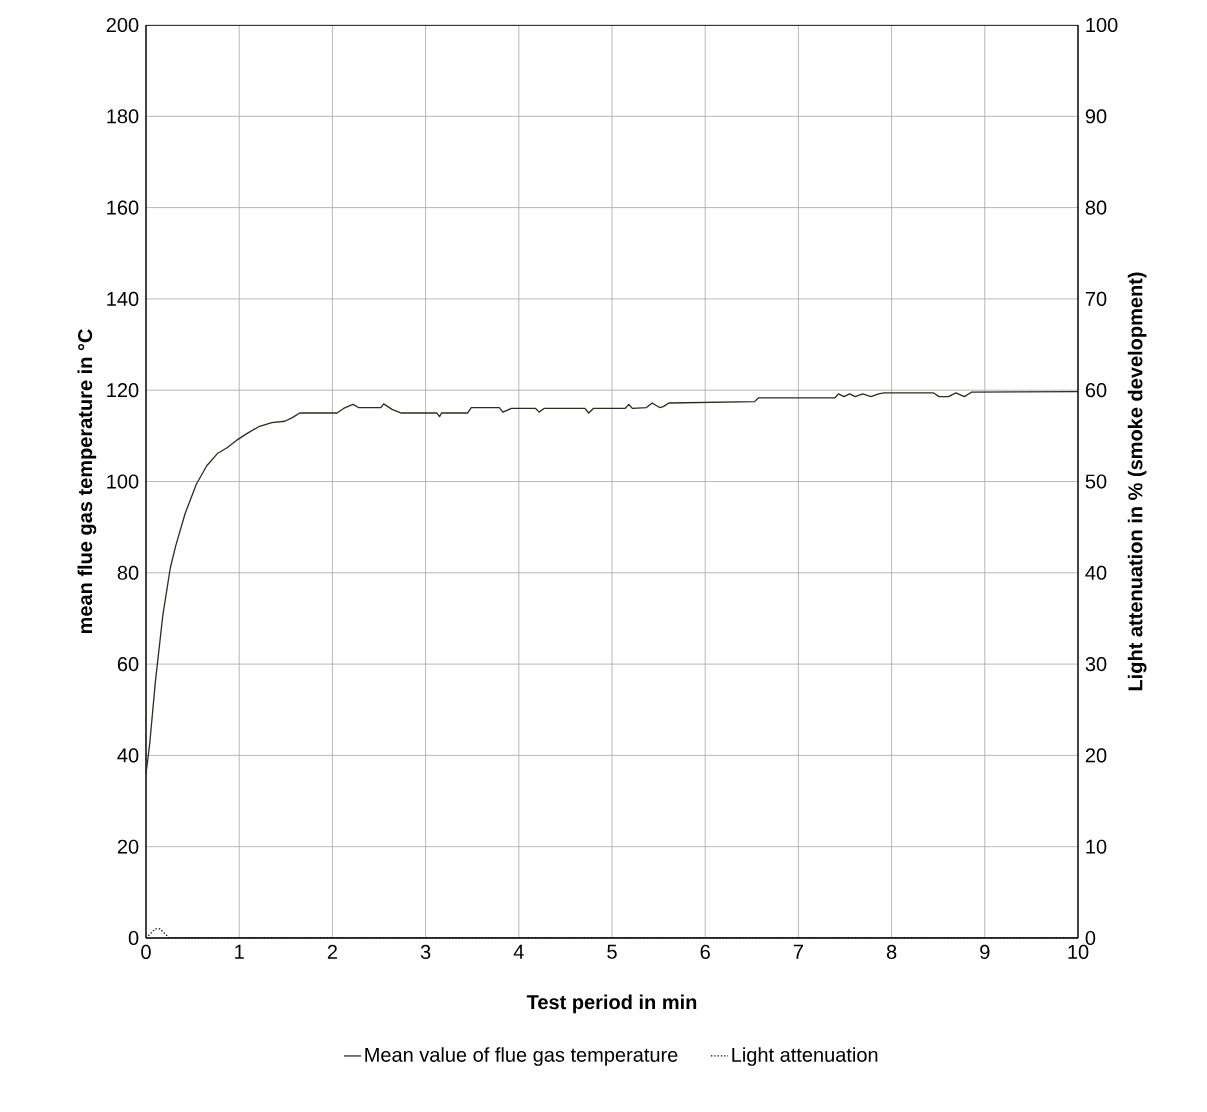 Image resolution: width=1207 pixels, height=1112 pixels. I want to click on y2-tick-label: 30, so click(1096, 664).